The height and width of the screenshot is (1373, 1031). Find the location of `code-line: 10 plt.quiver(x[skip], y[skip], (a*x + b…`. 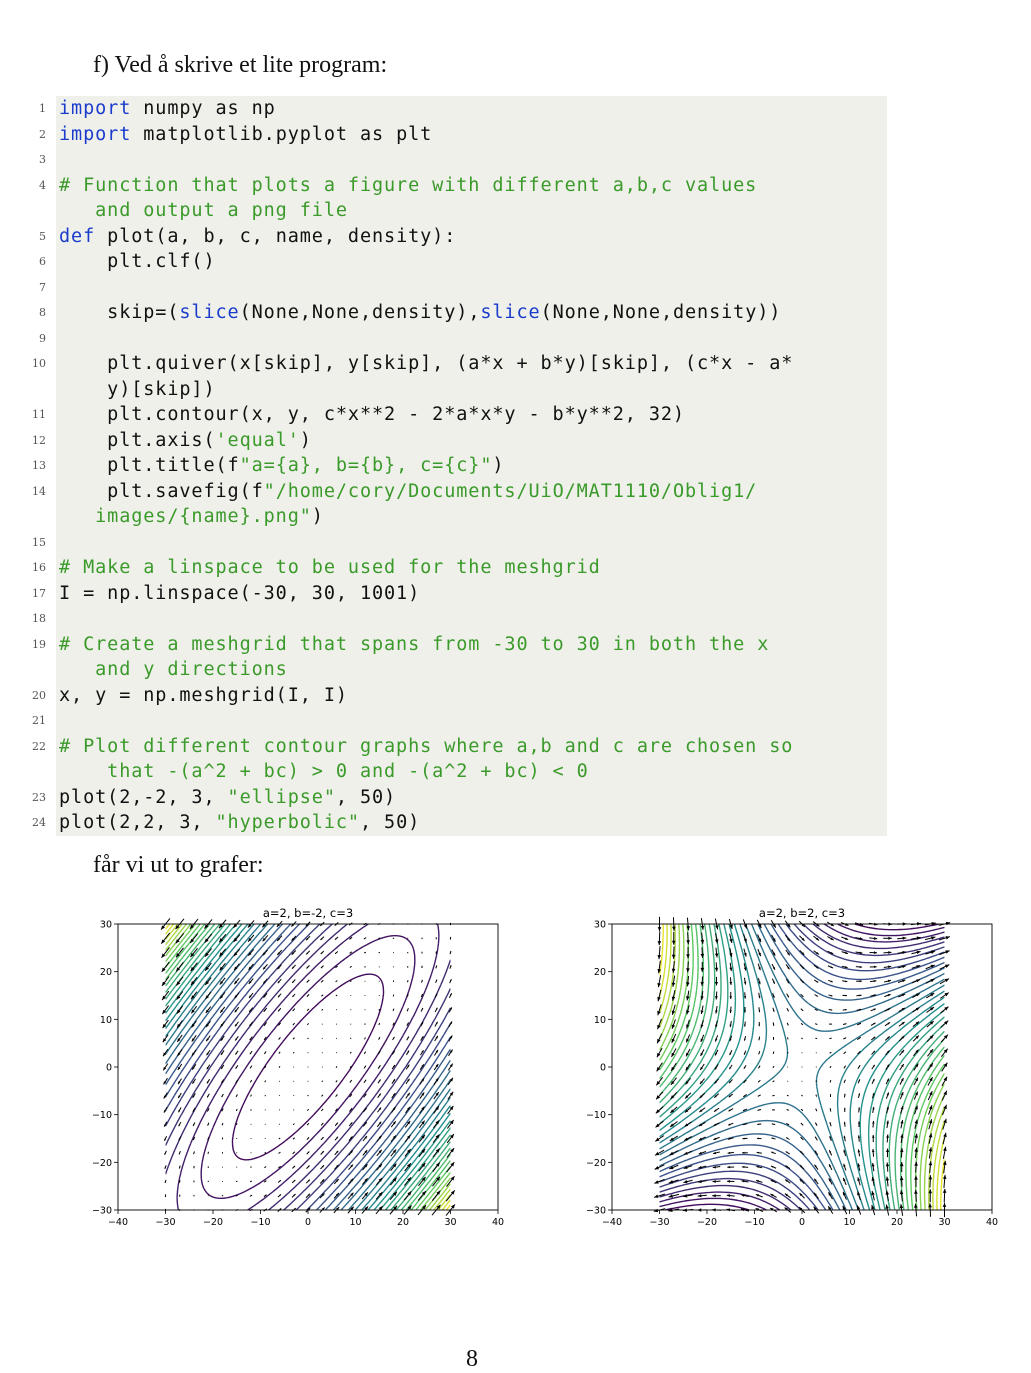

code-line: 10 plt.quiver(x[skip], y[skip], (a*x + b… is located at coordinates (450, 364).